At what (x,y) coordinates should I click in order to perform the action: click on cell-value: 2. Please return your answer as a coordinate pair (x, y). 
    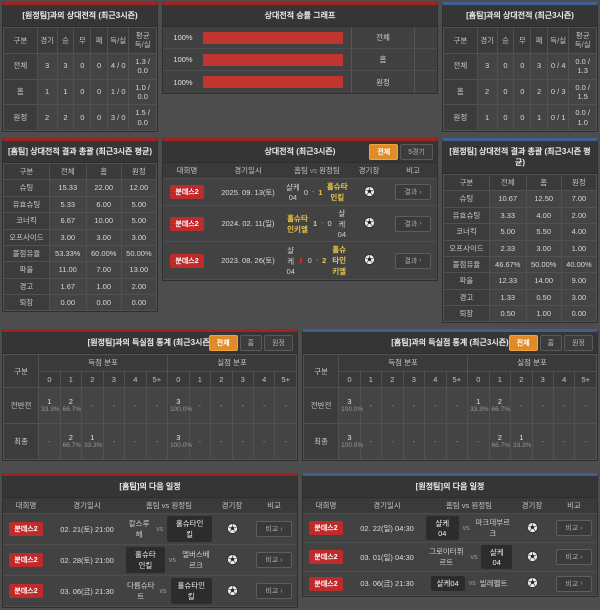
    Looking at the image, I should click on (47, 117).